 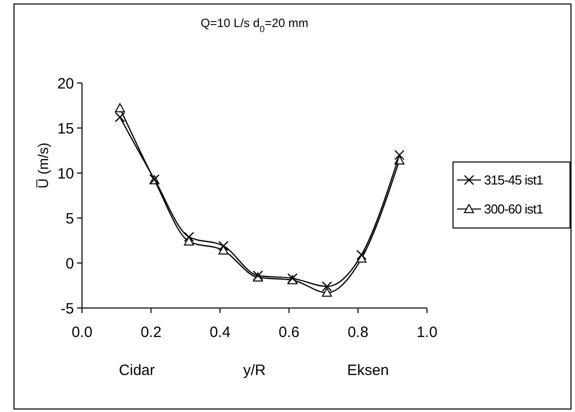 I want to click on text: Cidar, so click(x=136, y=370).